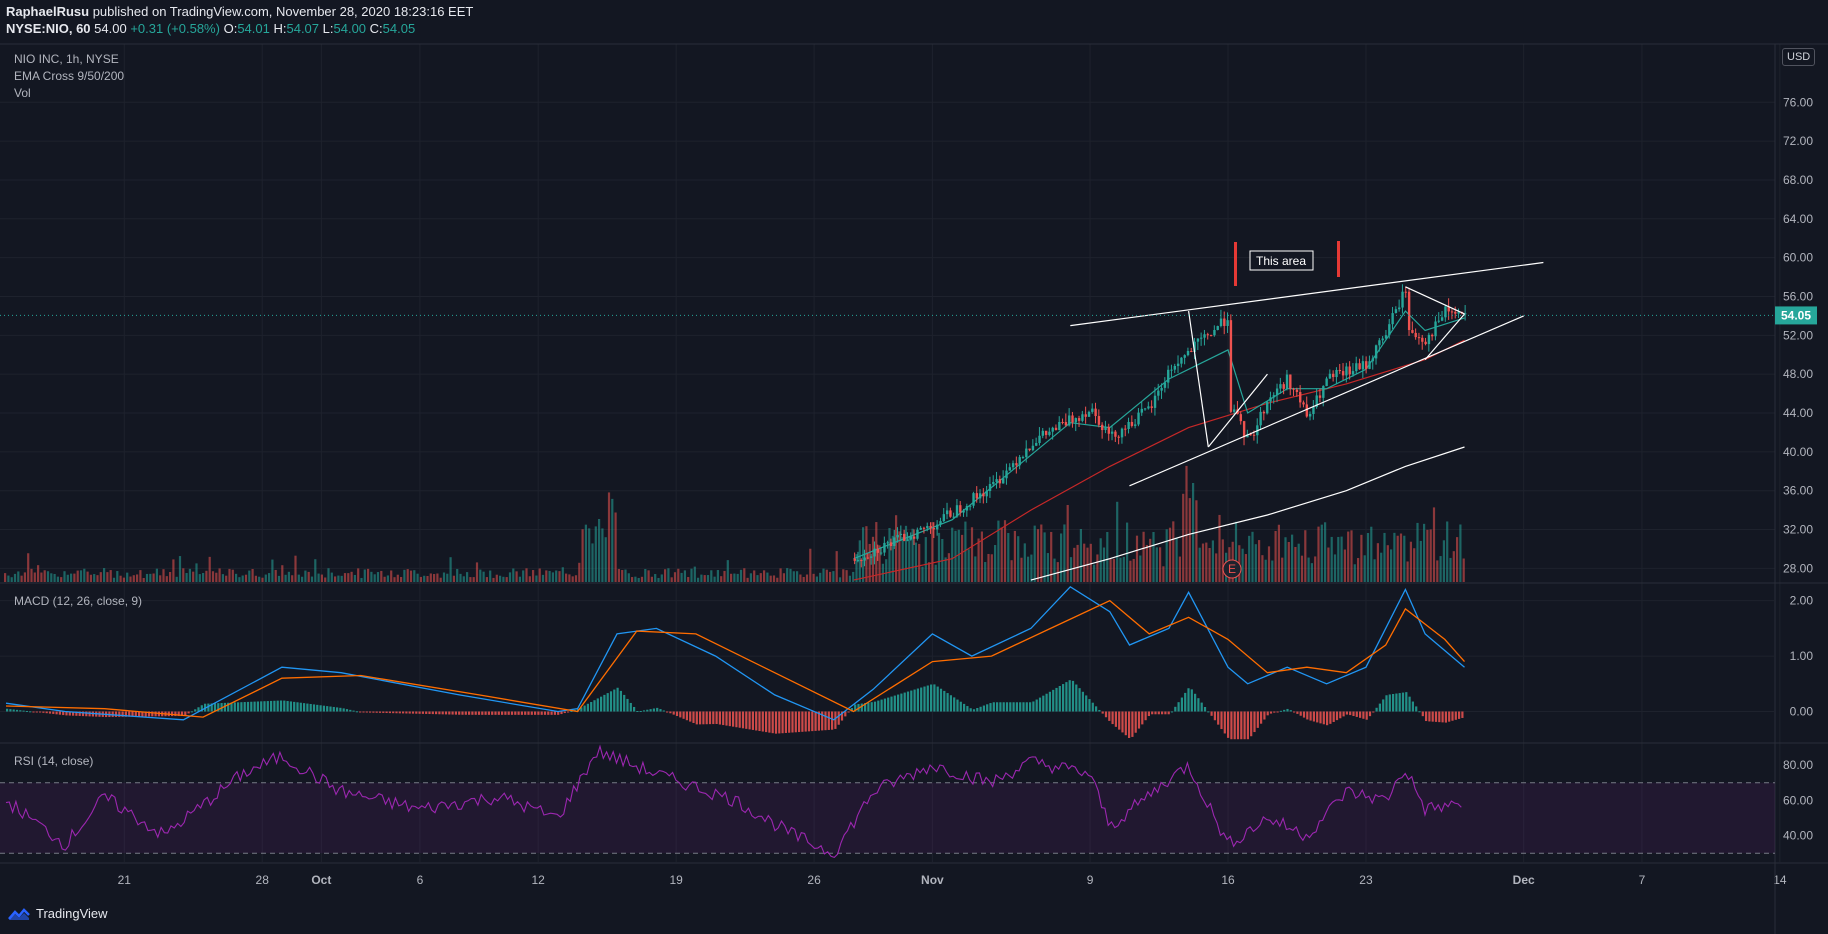 Image resolution: width=1828 pixels, height=934 pixels. I want to click on x-tick-label-12: 7, so click(1642, 880).